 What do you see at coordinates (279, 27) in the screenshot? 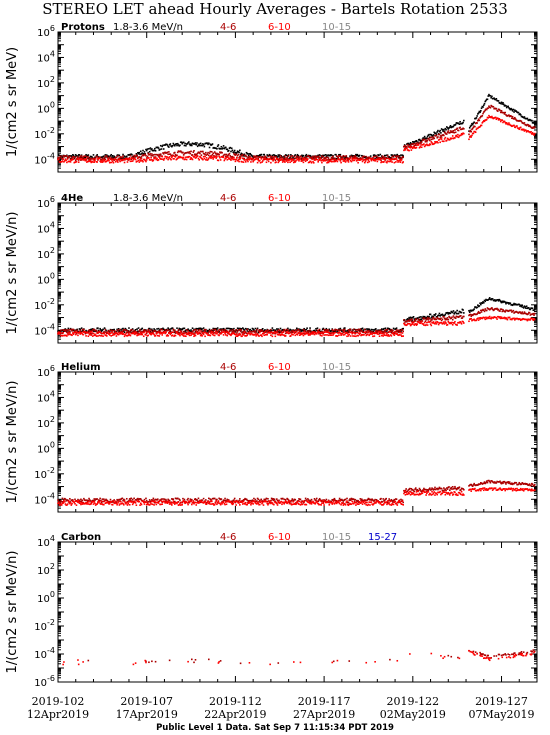
I see `legend-6-10: 6-10` at bounding box center [279, 27].